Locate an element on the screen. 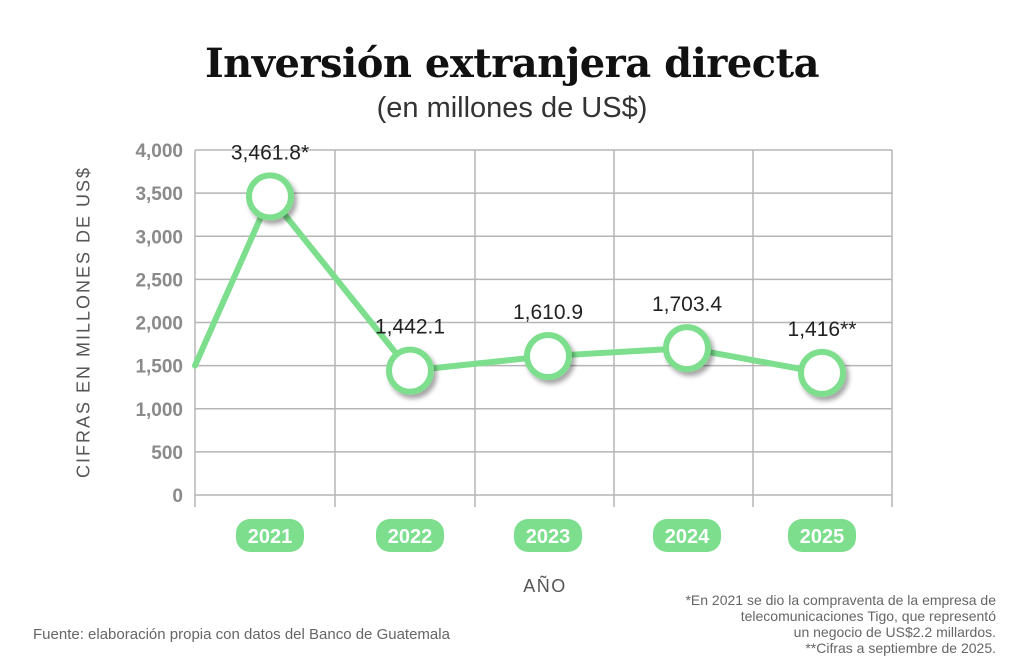  data-label: 3,461.8* is located at coordinates (270, 152).